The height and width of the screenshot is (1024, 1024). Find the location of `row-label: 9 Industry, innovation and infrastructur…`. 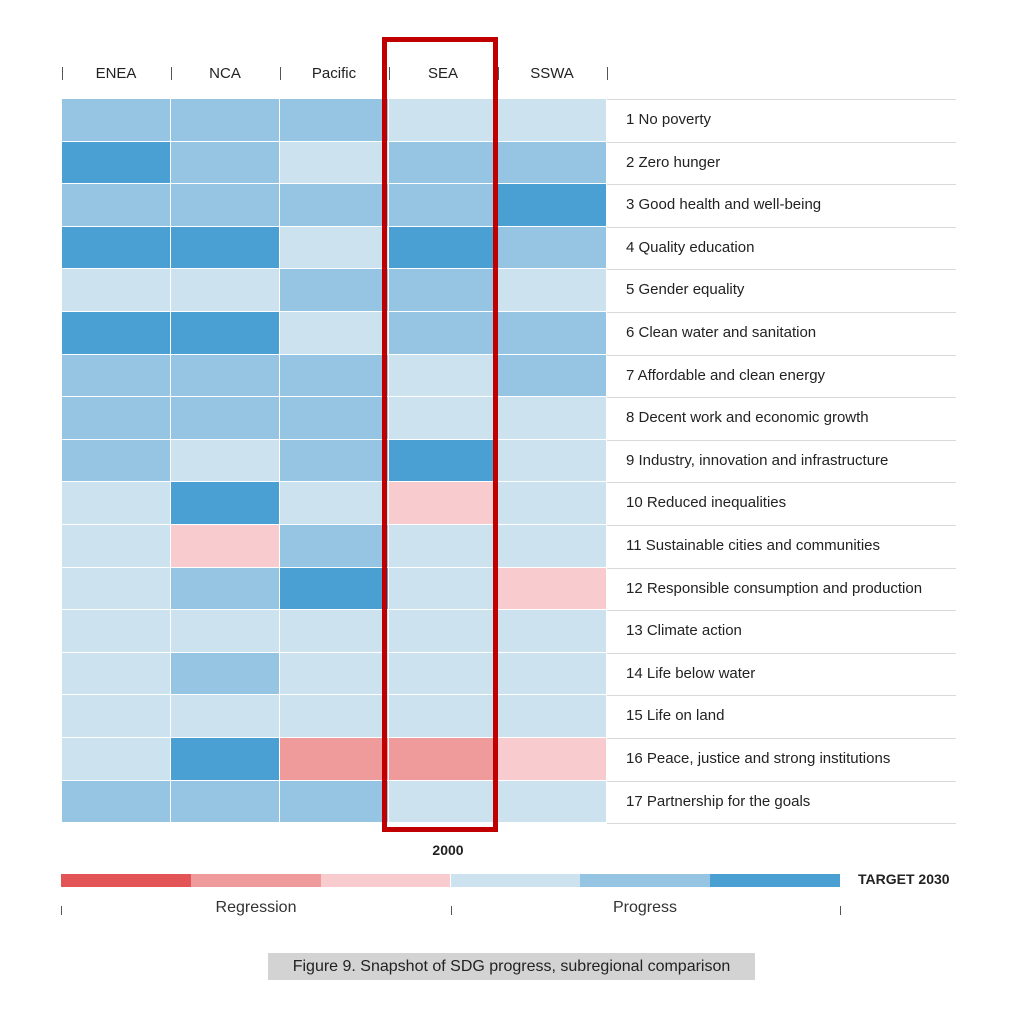

row-label: 9 Industry, innovation and infrastructur… is located at coordinates (757, 460).